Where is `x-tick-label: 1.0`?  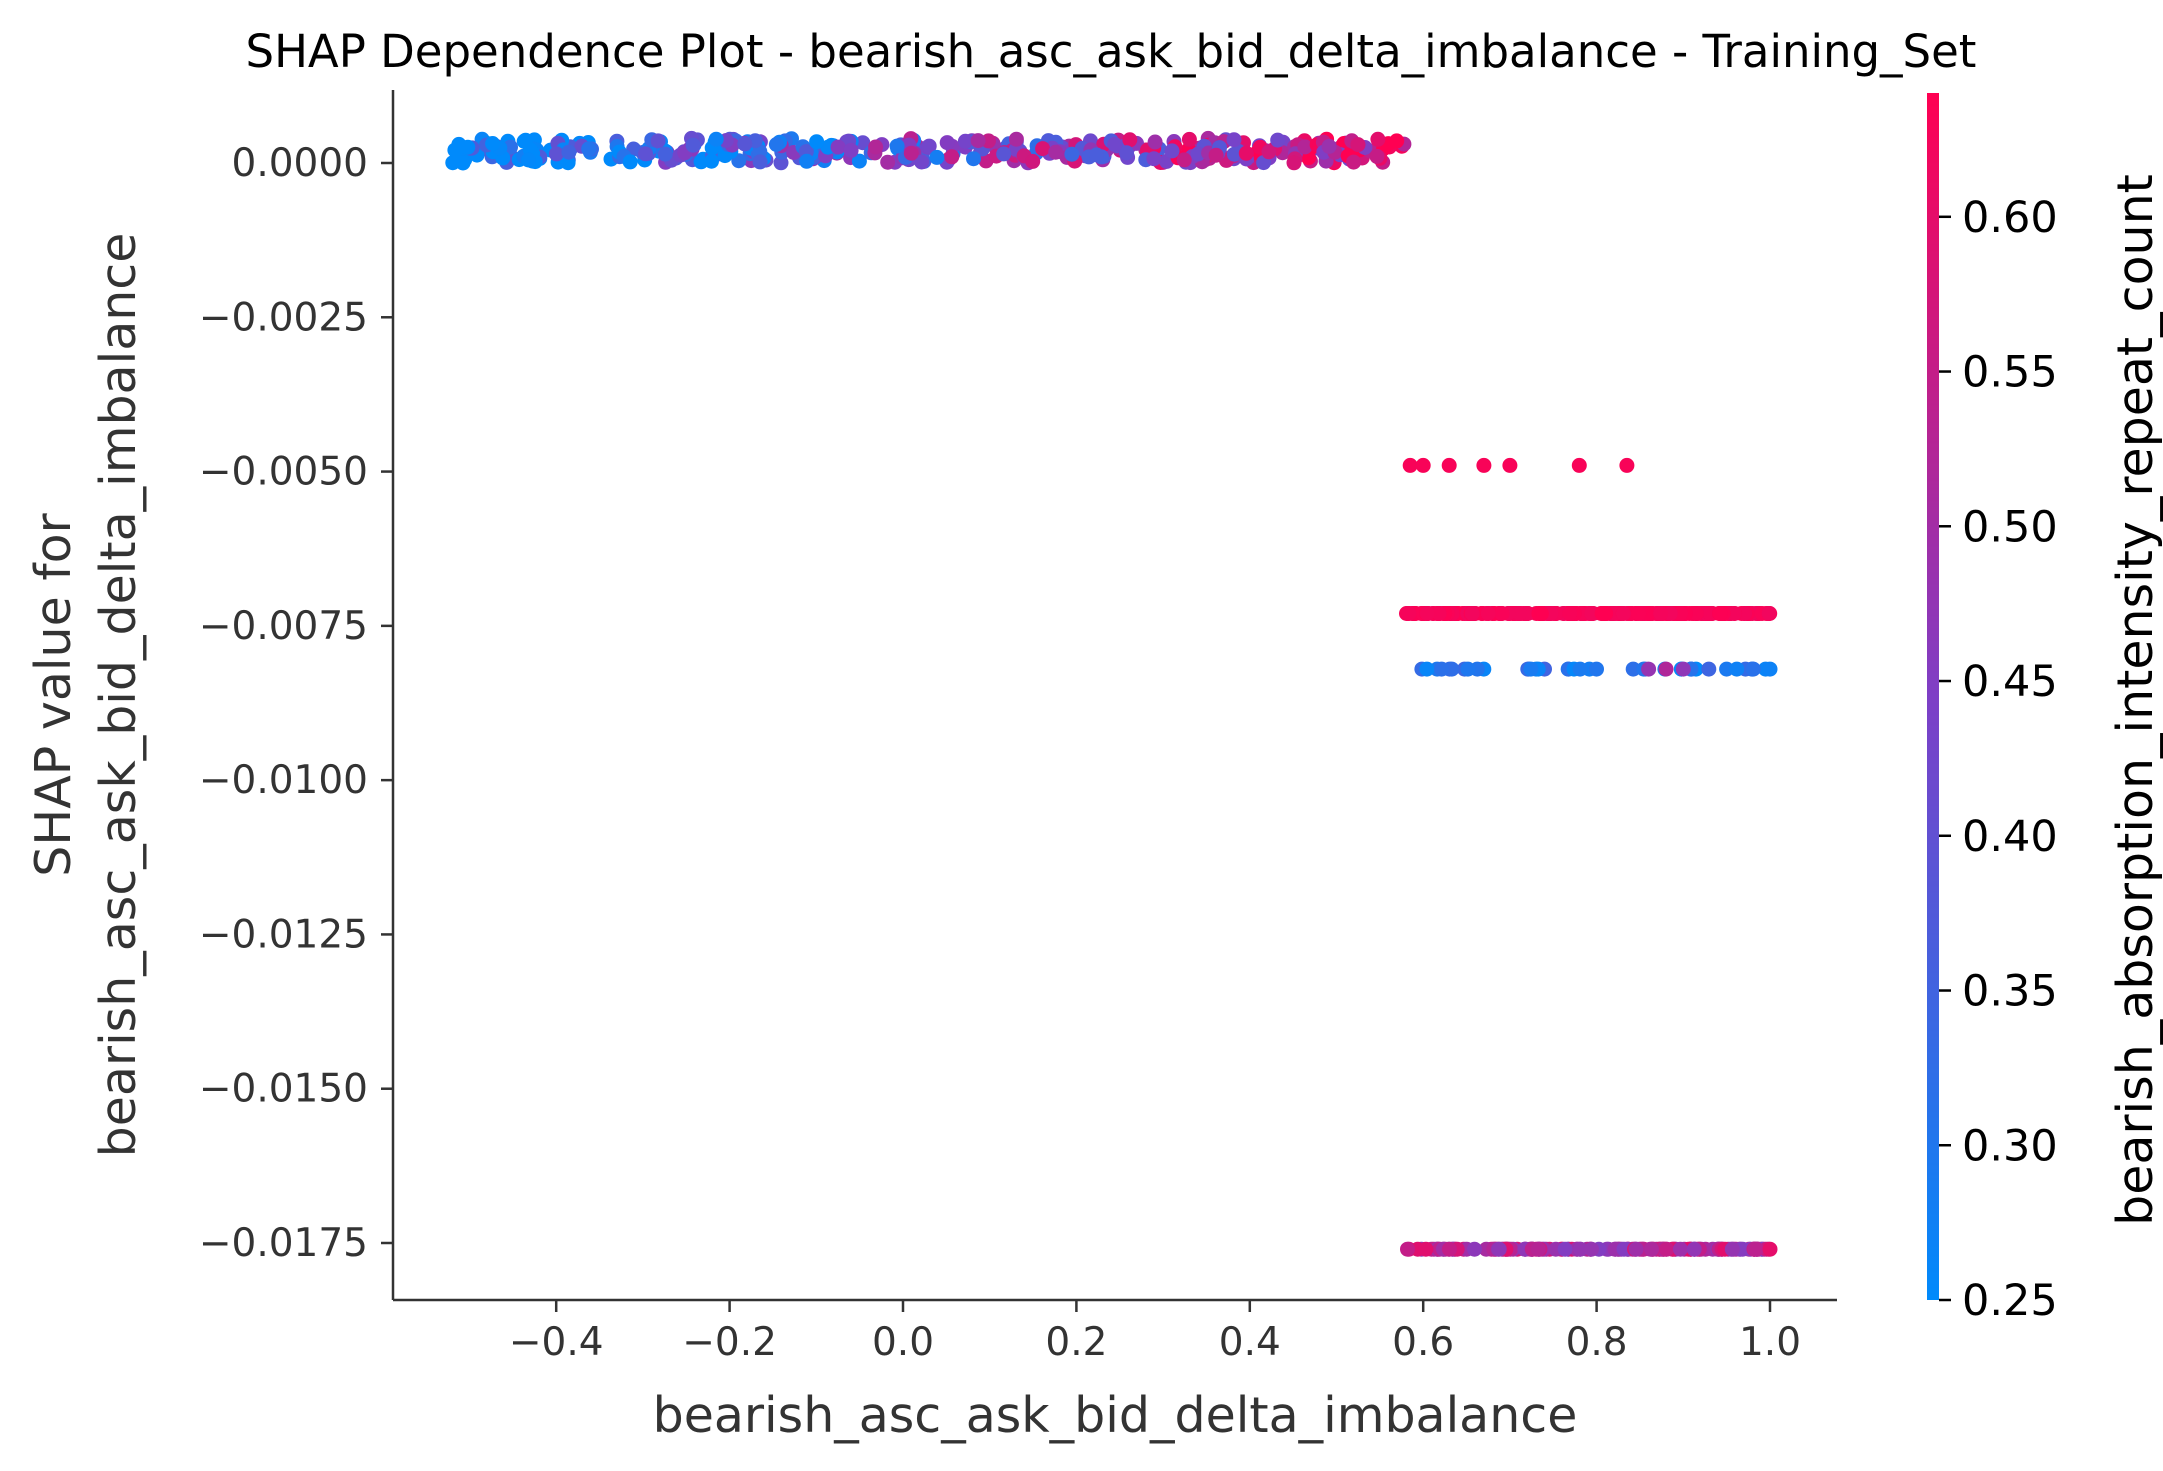
x-tick-label: 1.0 is located at coordinates (1770, 1342).